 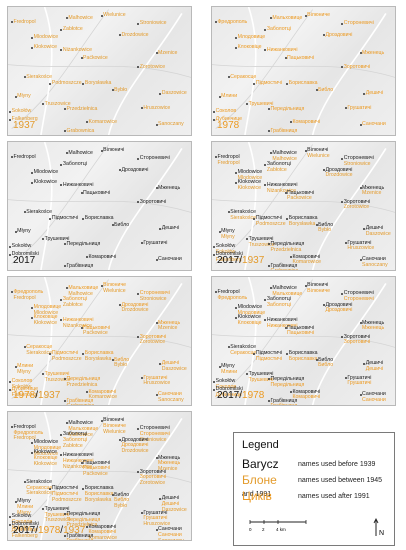 What do you see at coordinates (326, 89) in the screenshot?
I see `place-label-1978: Библо` at bounding box center [326, 89].